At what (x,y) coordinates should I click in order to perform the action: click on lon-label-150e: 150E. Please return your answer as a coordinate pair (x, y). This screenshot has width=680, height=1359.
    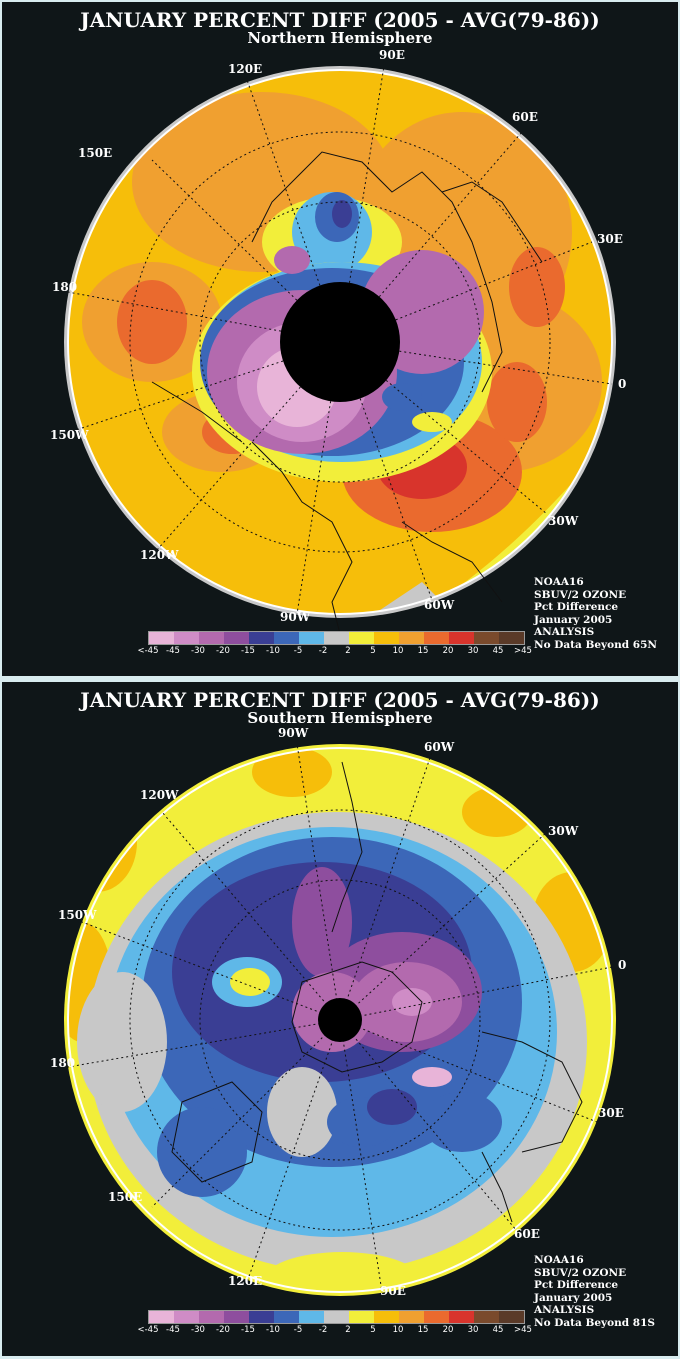
    Looking at the image, I should click on (125, 1197).